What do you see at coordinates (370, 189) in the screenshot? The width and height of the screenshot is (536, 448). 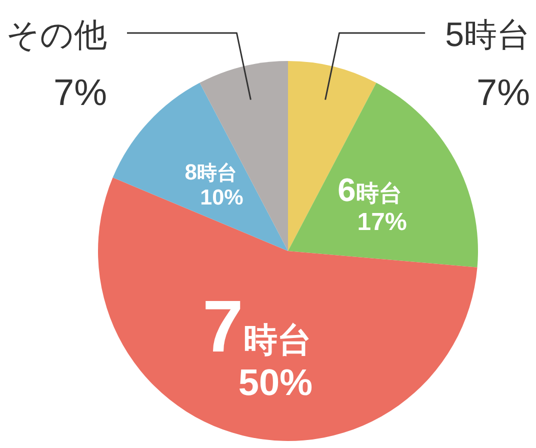 I see `slice-label: 6時台` at bounding box center [370, 189].